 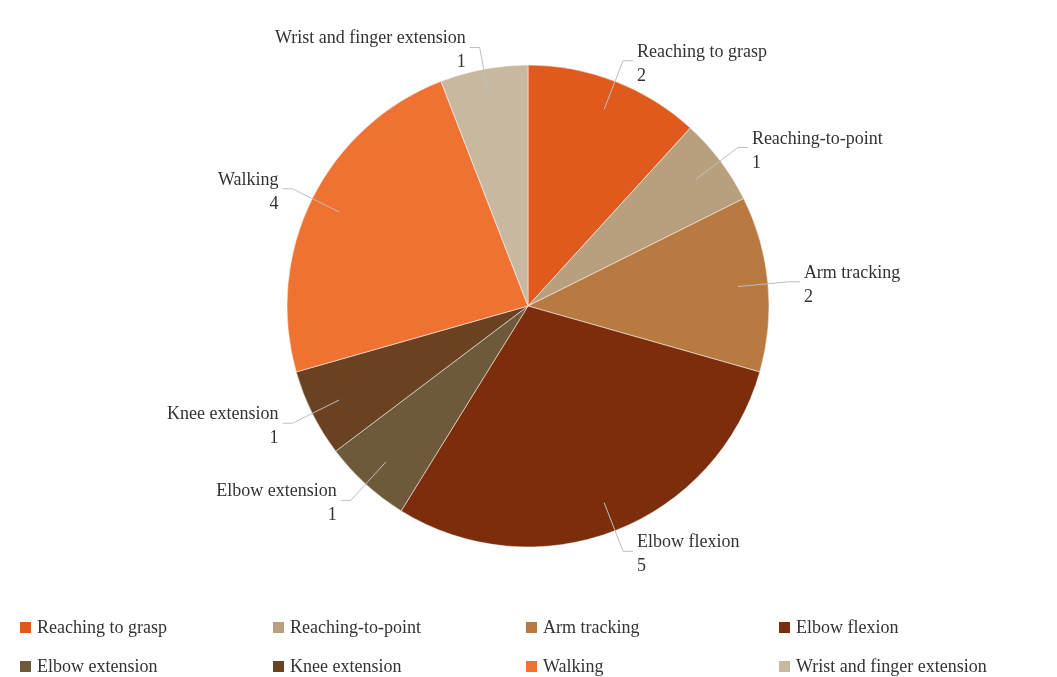 What do you see at coordinates (102, 627) in the screenshot?
I see `legend-label: Reaching to grasp` at bounding box center [102, 627].